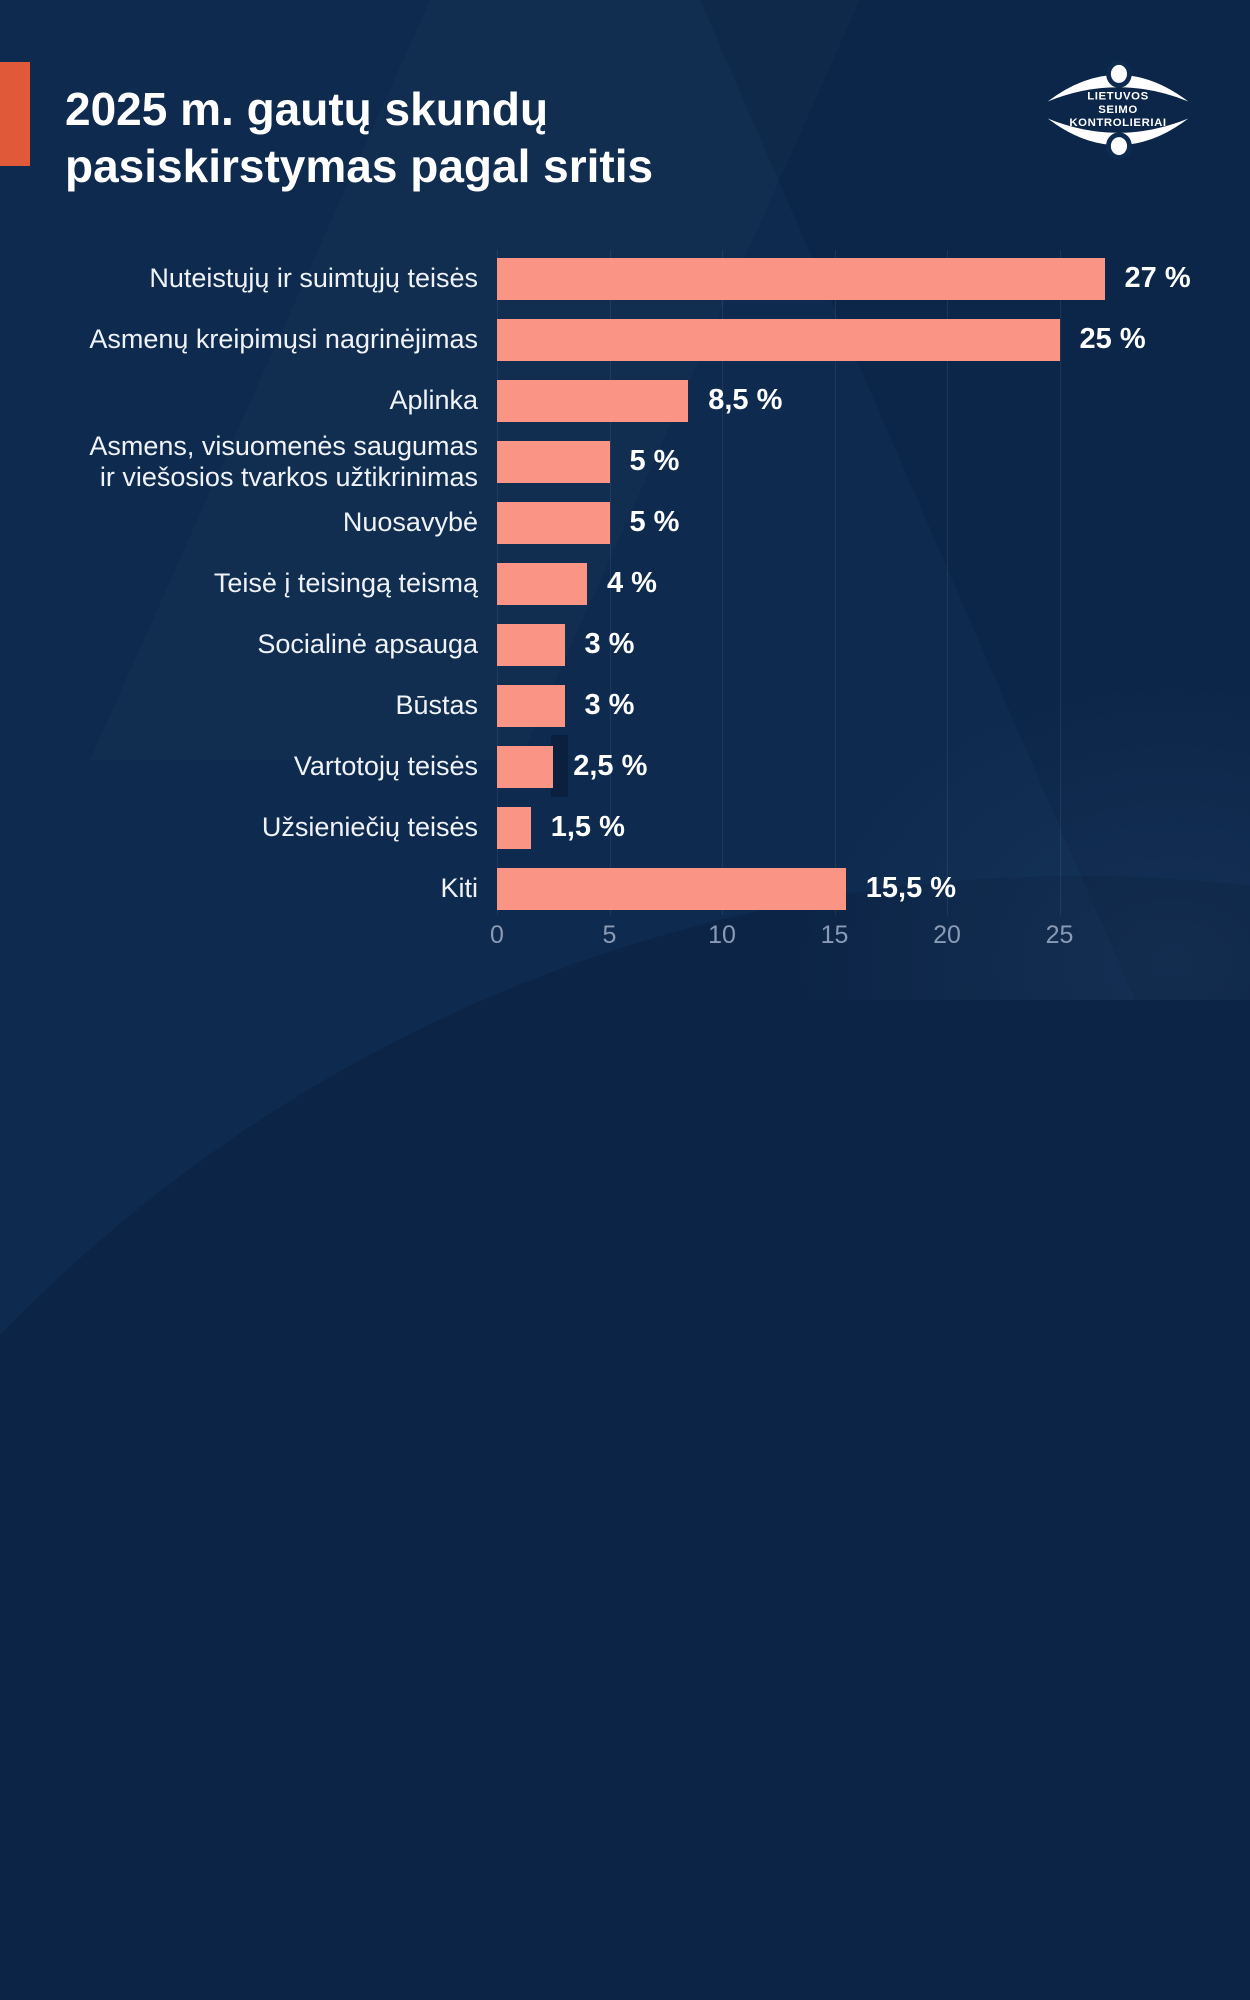 Image resolution: width=1250 pixels, height=2000 pixels. Describe the element at coordinates (722, 935) in the screenshot. I see `x-axis-tick-label: 10` at that location.